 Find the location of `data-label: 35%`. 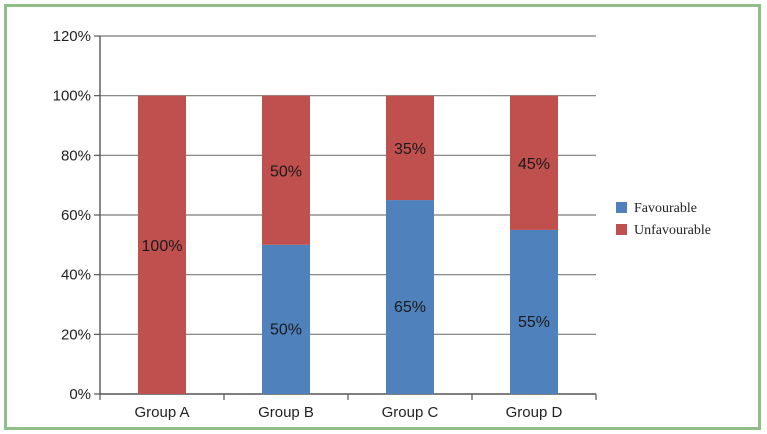

data-label: 35% is located at coordinates (410, 149).